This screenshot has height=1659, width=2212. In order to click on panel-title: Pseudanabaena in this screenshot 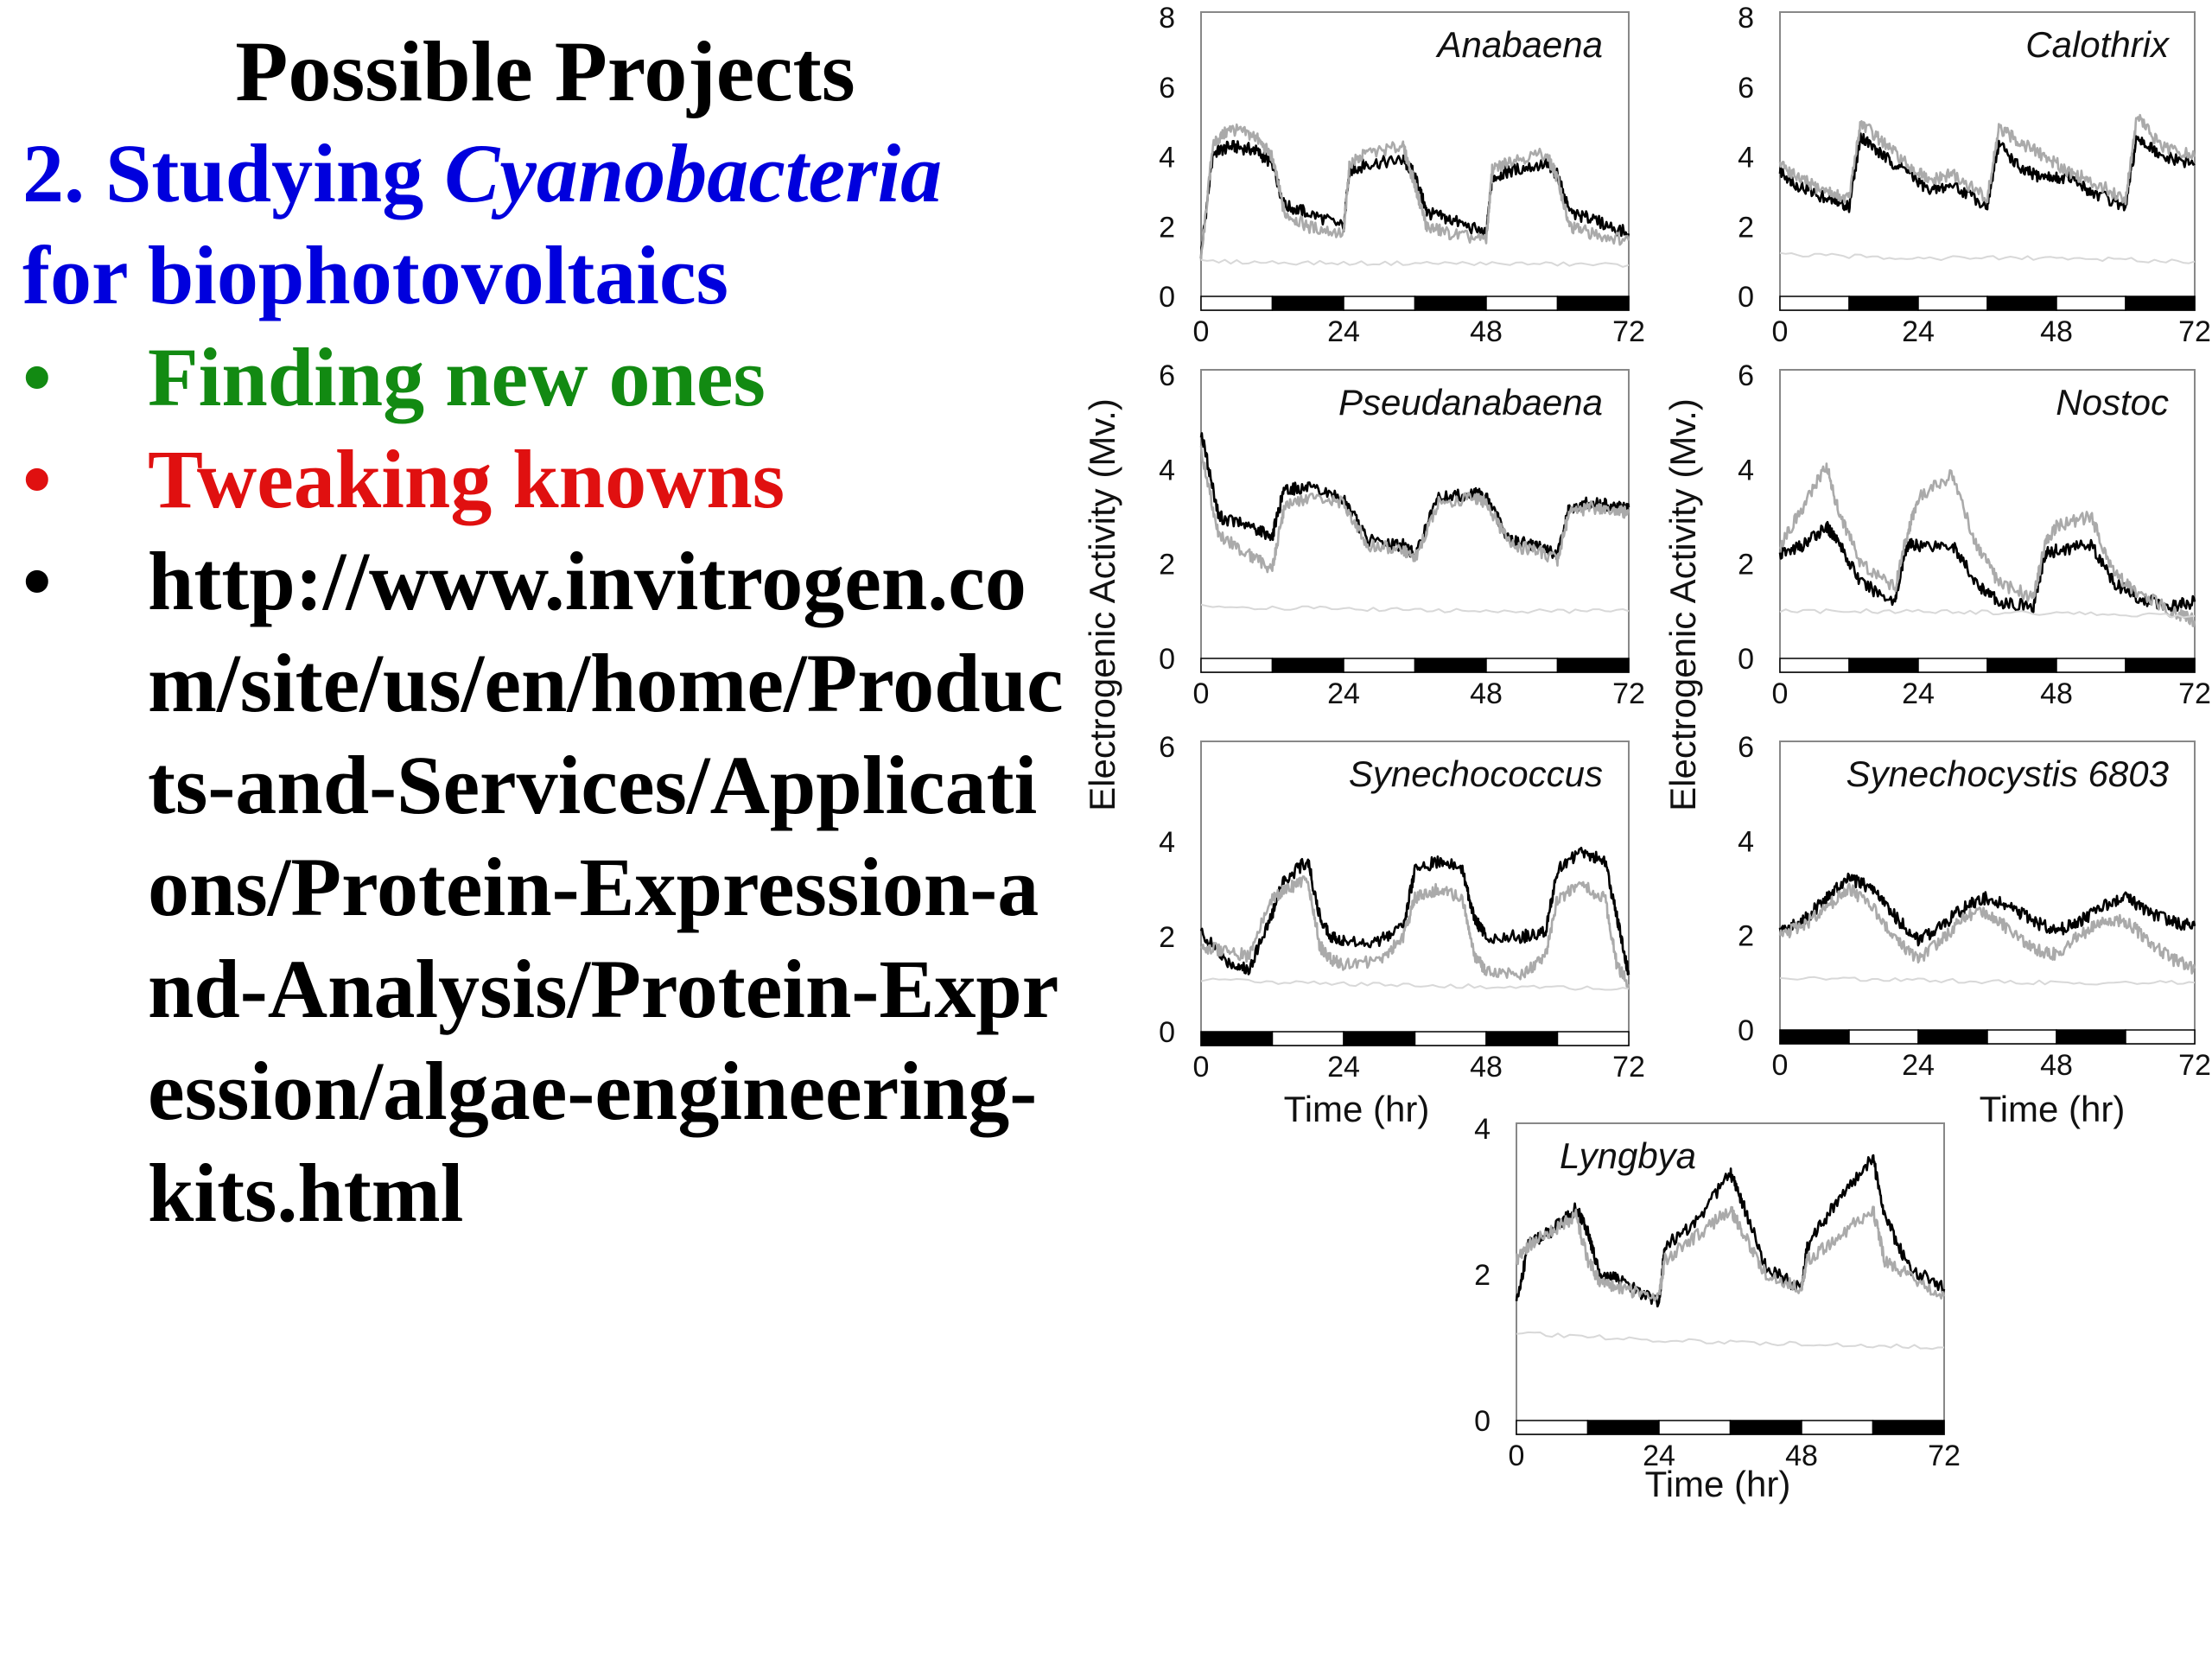, I will do `click(1470, 402)`.